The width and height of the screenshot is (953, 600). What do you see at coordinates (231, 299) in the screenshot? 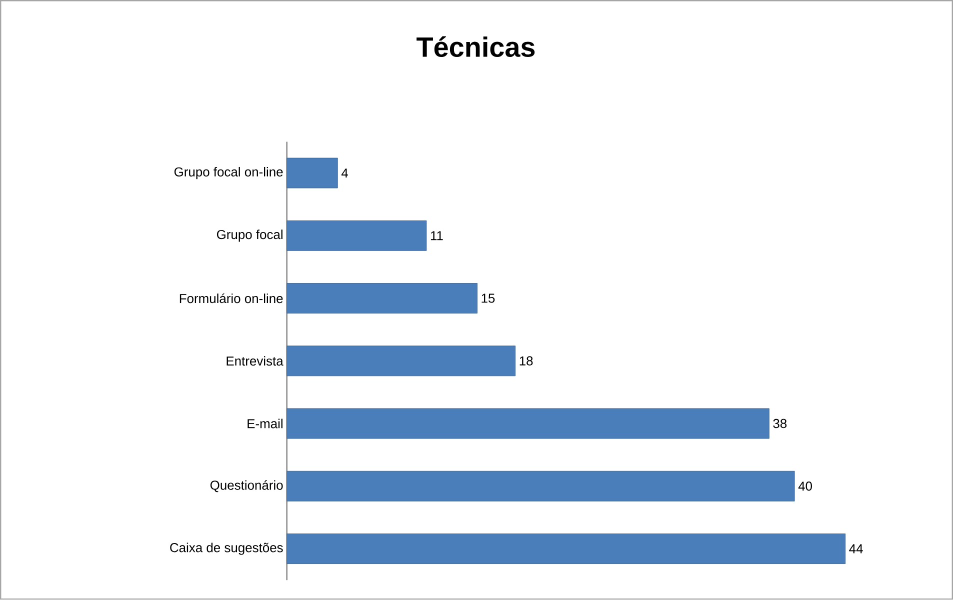
I see `y-tick-label: Formulário on-line` at bounding box center [231, 299].